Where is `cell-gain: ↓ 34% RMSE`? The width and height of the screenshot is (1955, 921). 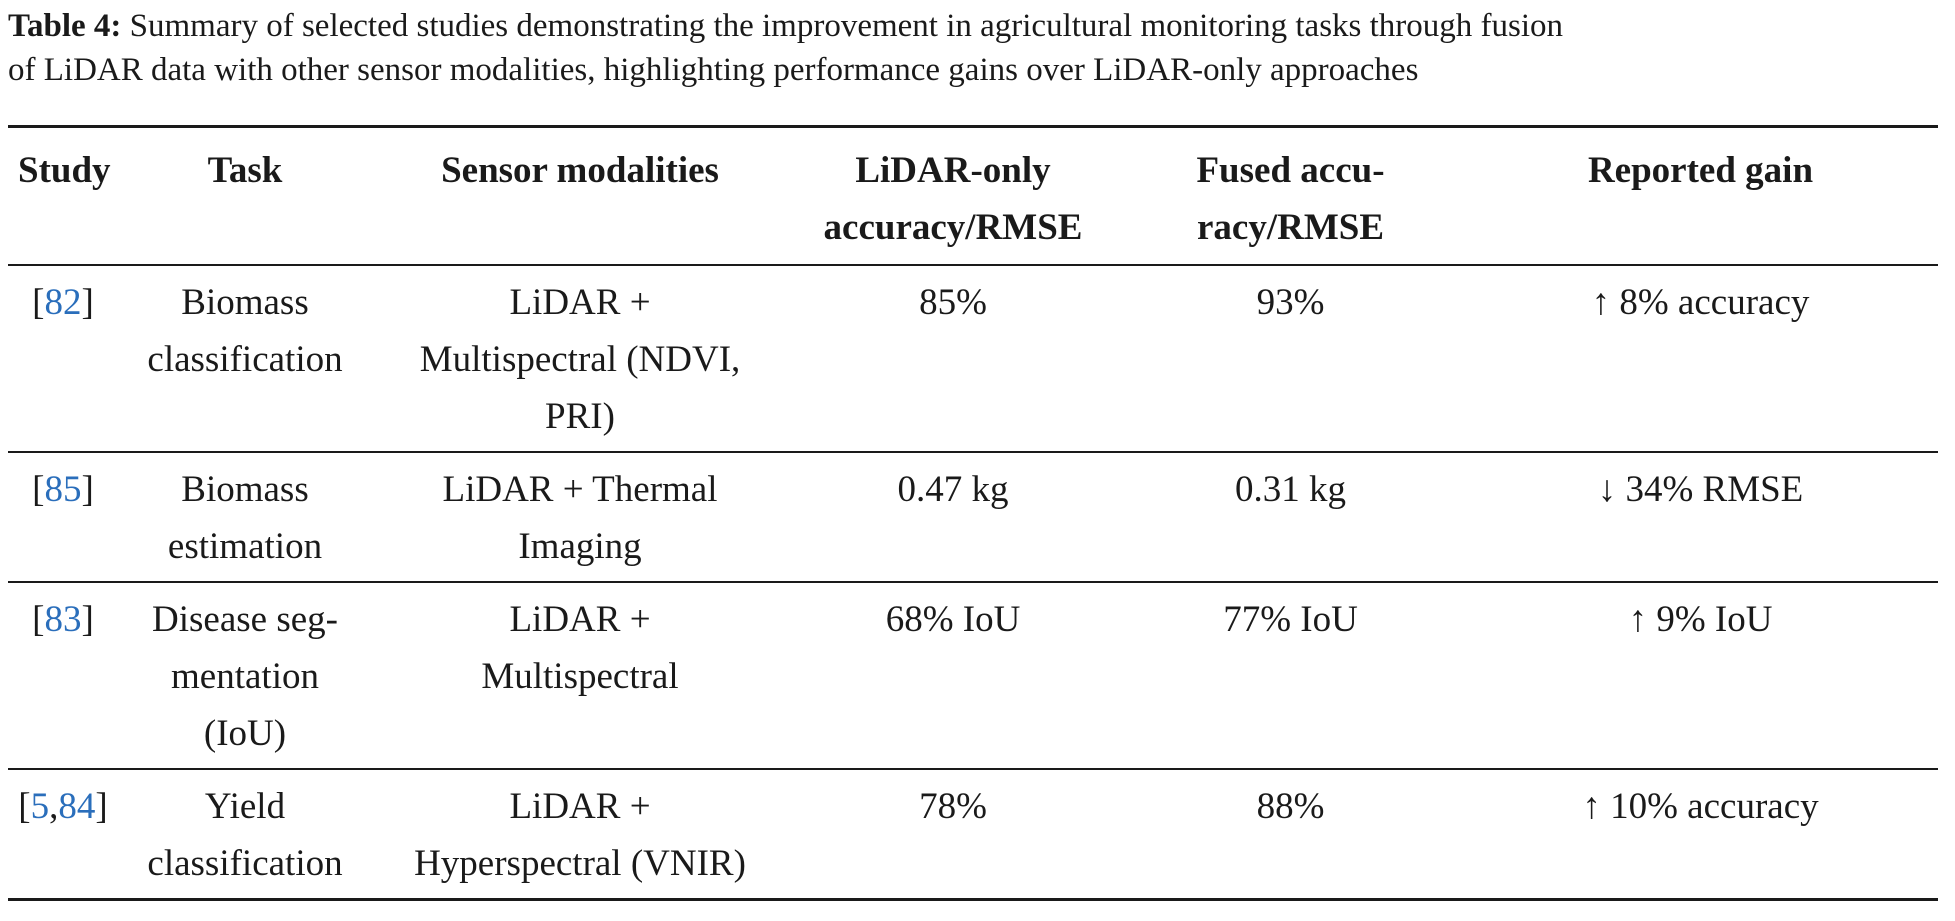
cell-gain: ↓ 34% RMSE is located at coordinates (1700, 489).